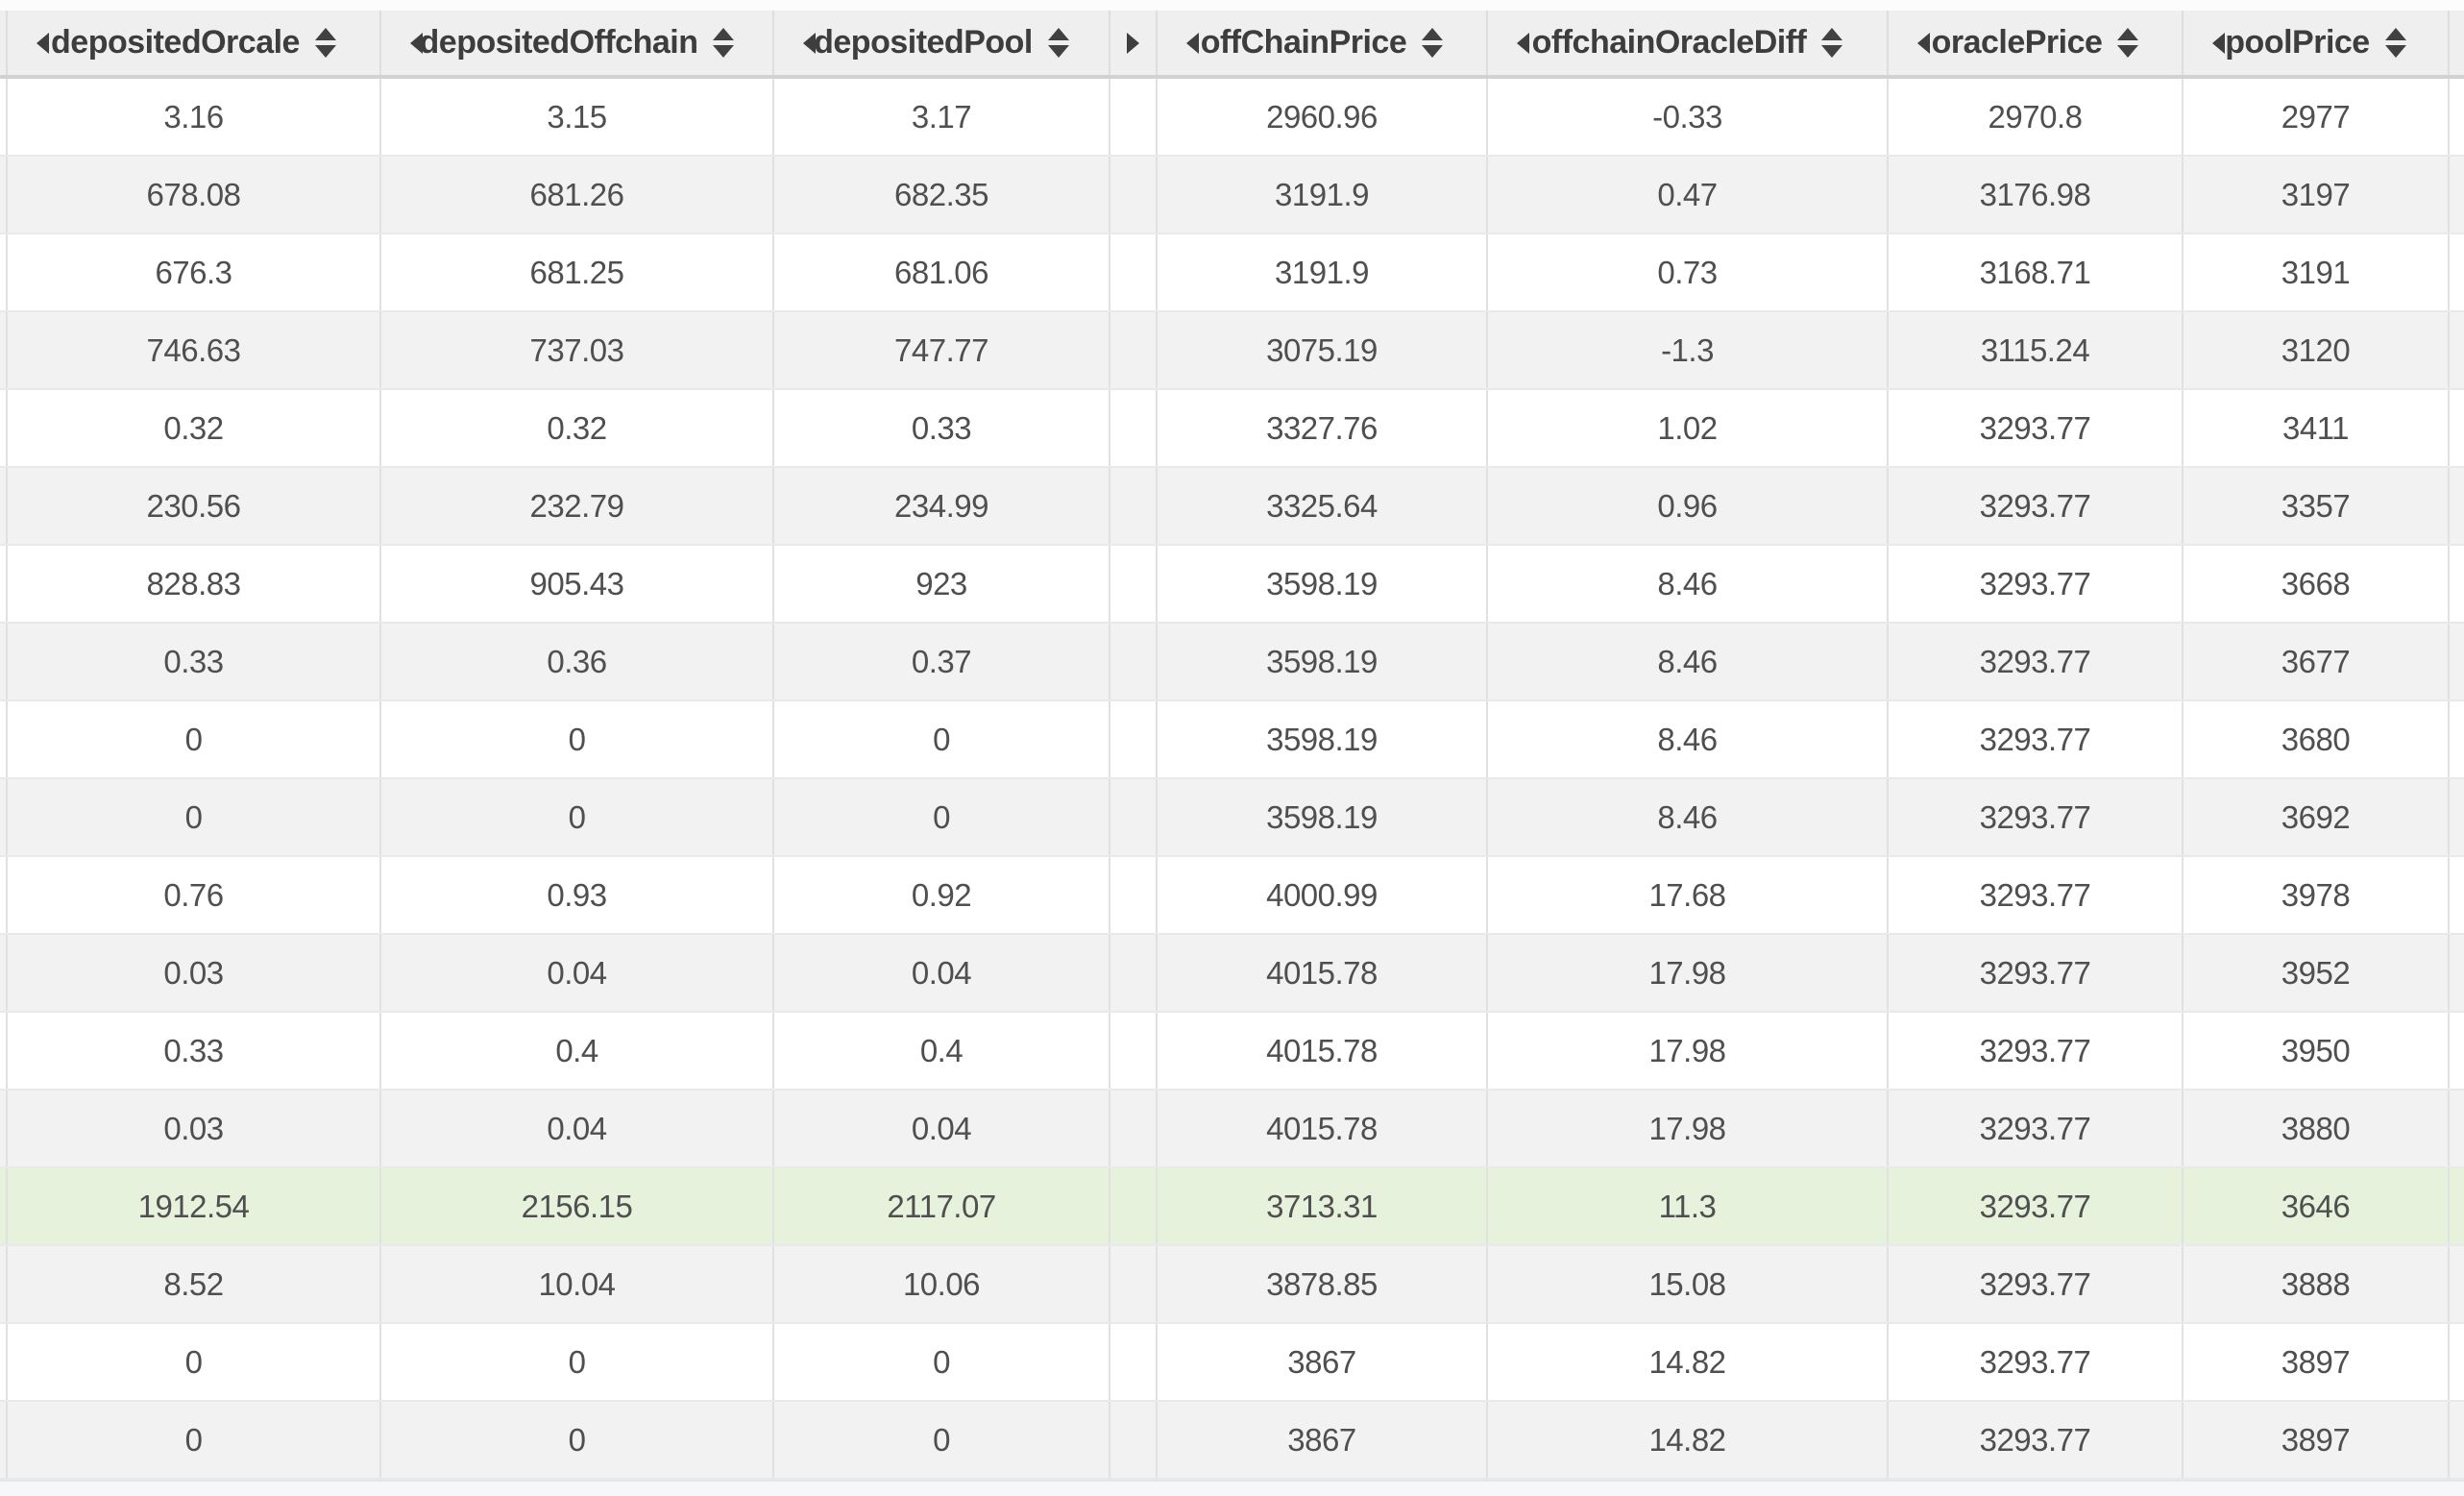 The width and height of the screenshot is (2464, 1496). What do you see at coordinates (195, 1206) in the screenshot?
I see `cell-depositedOrcale: 1912.54` at bounding box center [195, 1206].